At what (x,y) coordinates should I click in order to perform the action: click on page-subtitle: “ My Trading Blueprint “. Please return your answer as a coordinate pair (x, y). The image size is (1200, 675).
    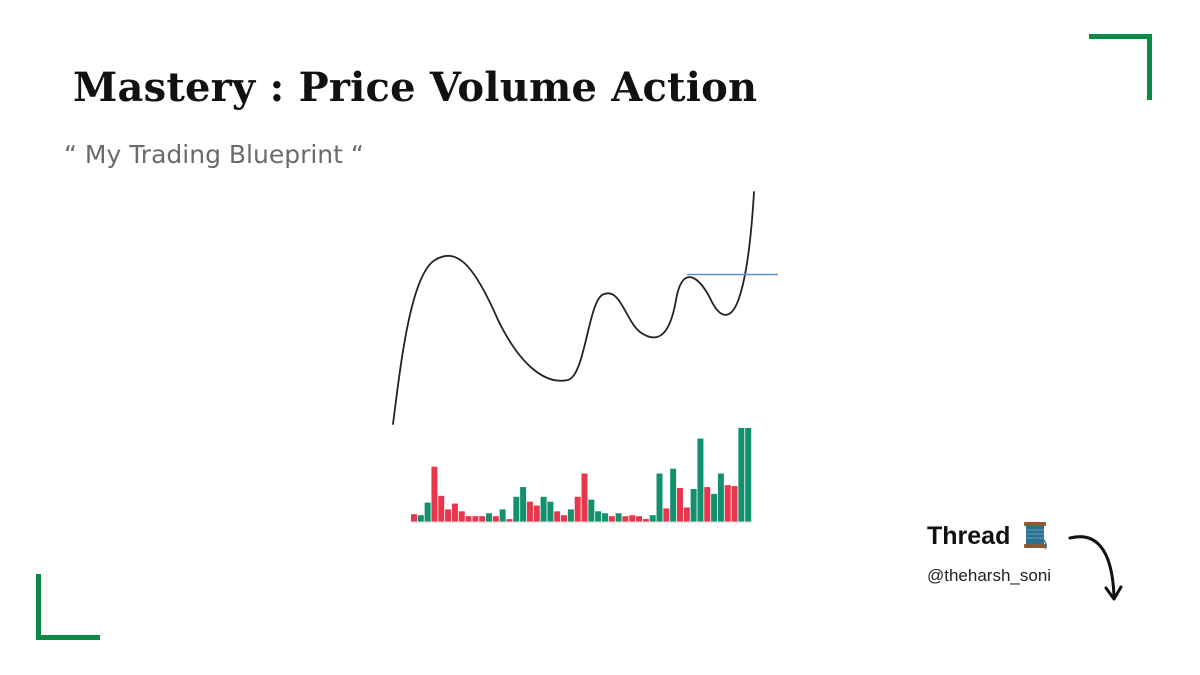
    Looking at the image, I should click on (214, 154).